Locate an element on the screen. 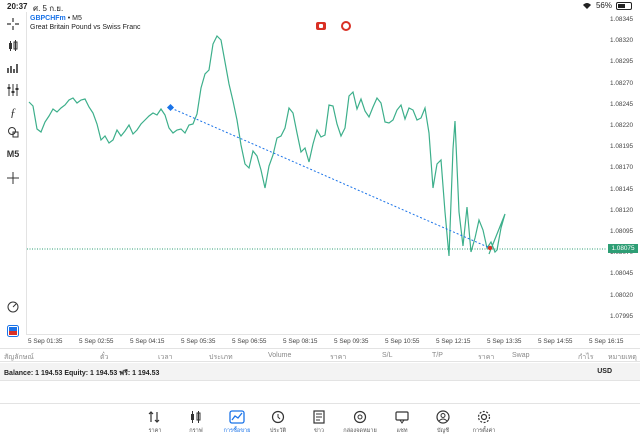 Image resolution: width=640 pixels, height=447 pixels. price-tick-label: 1.08045 is located at coordinates (622, 274).